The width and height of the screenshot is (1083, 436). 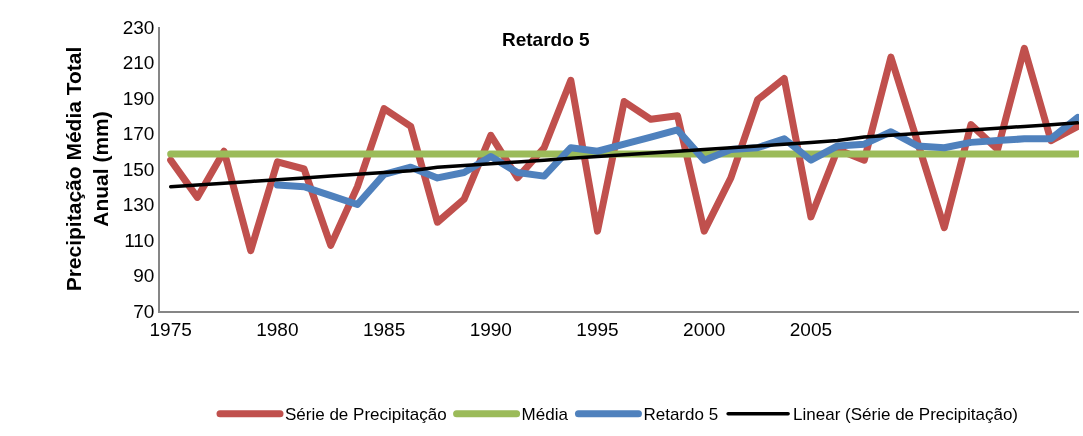 I want to click on y-tick-label: 210, so click(x=138, y=63).